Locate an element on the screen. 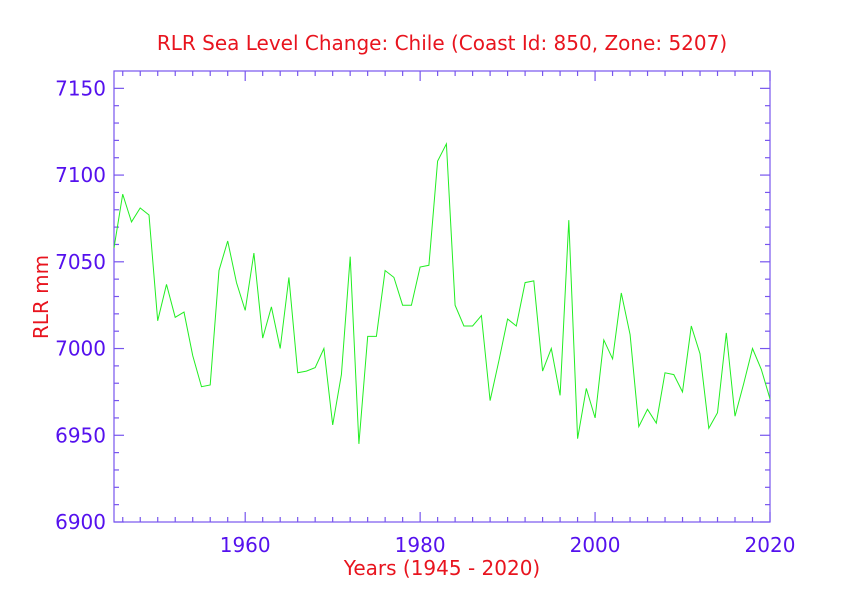 The image size is (842, 595). y-axis-label: RLR mm is located at coordinates (41, 297).